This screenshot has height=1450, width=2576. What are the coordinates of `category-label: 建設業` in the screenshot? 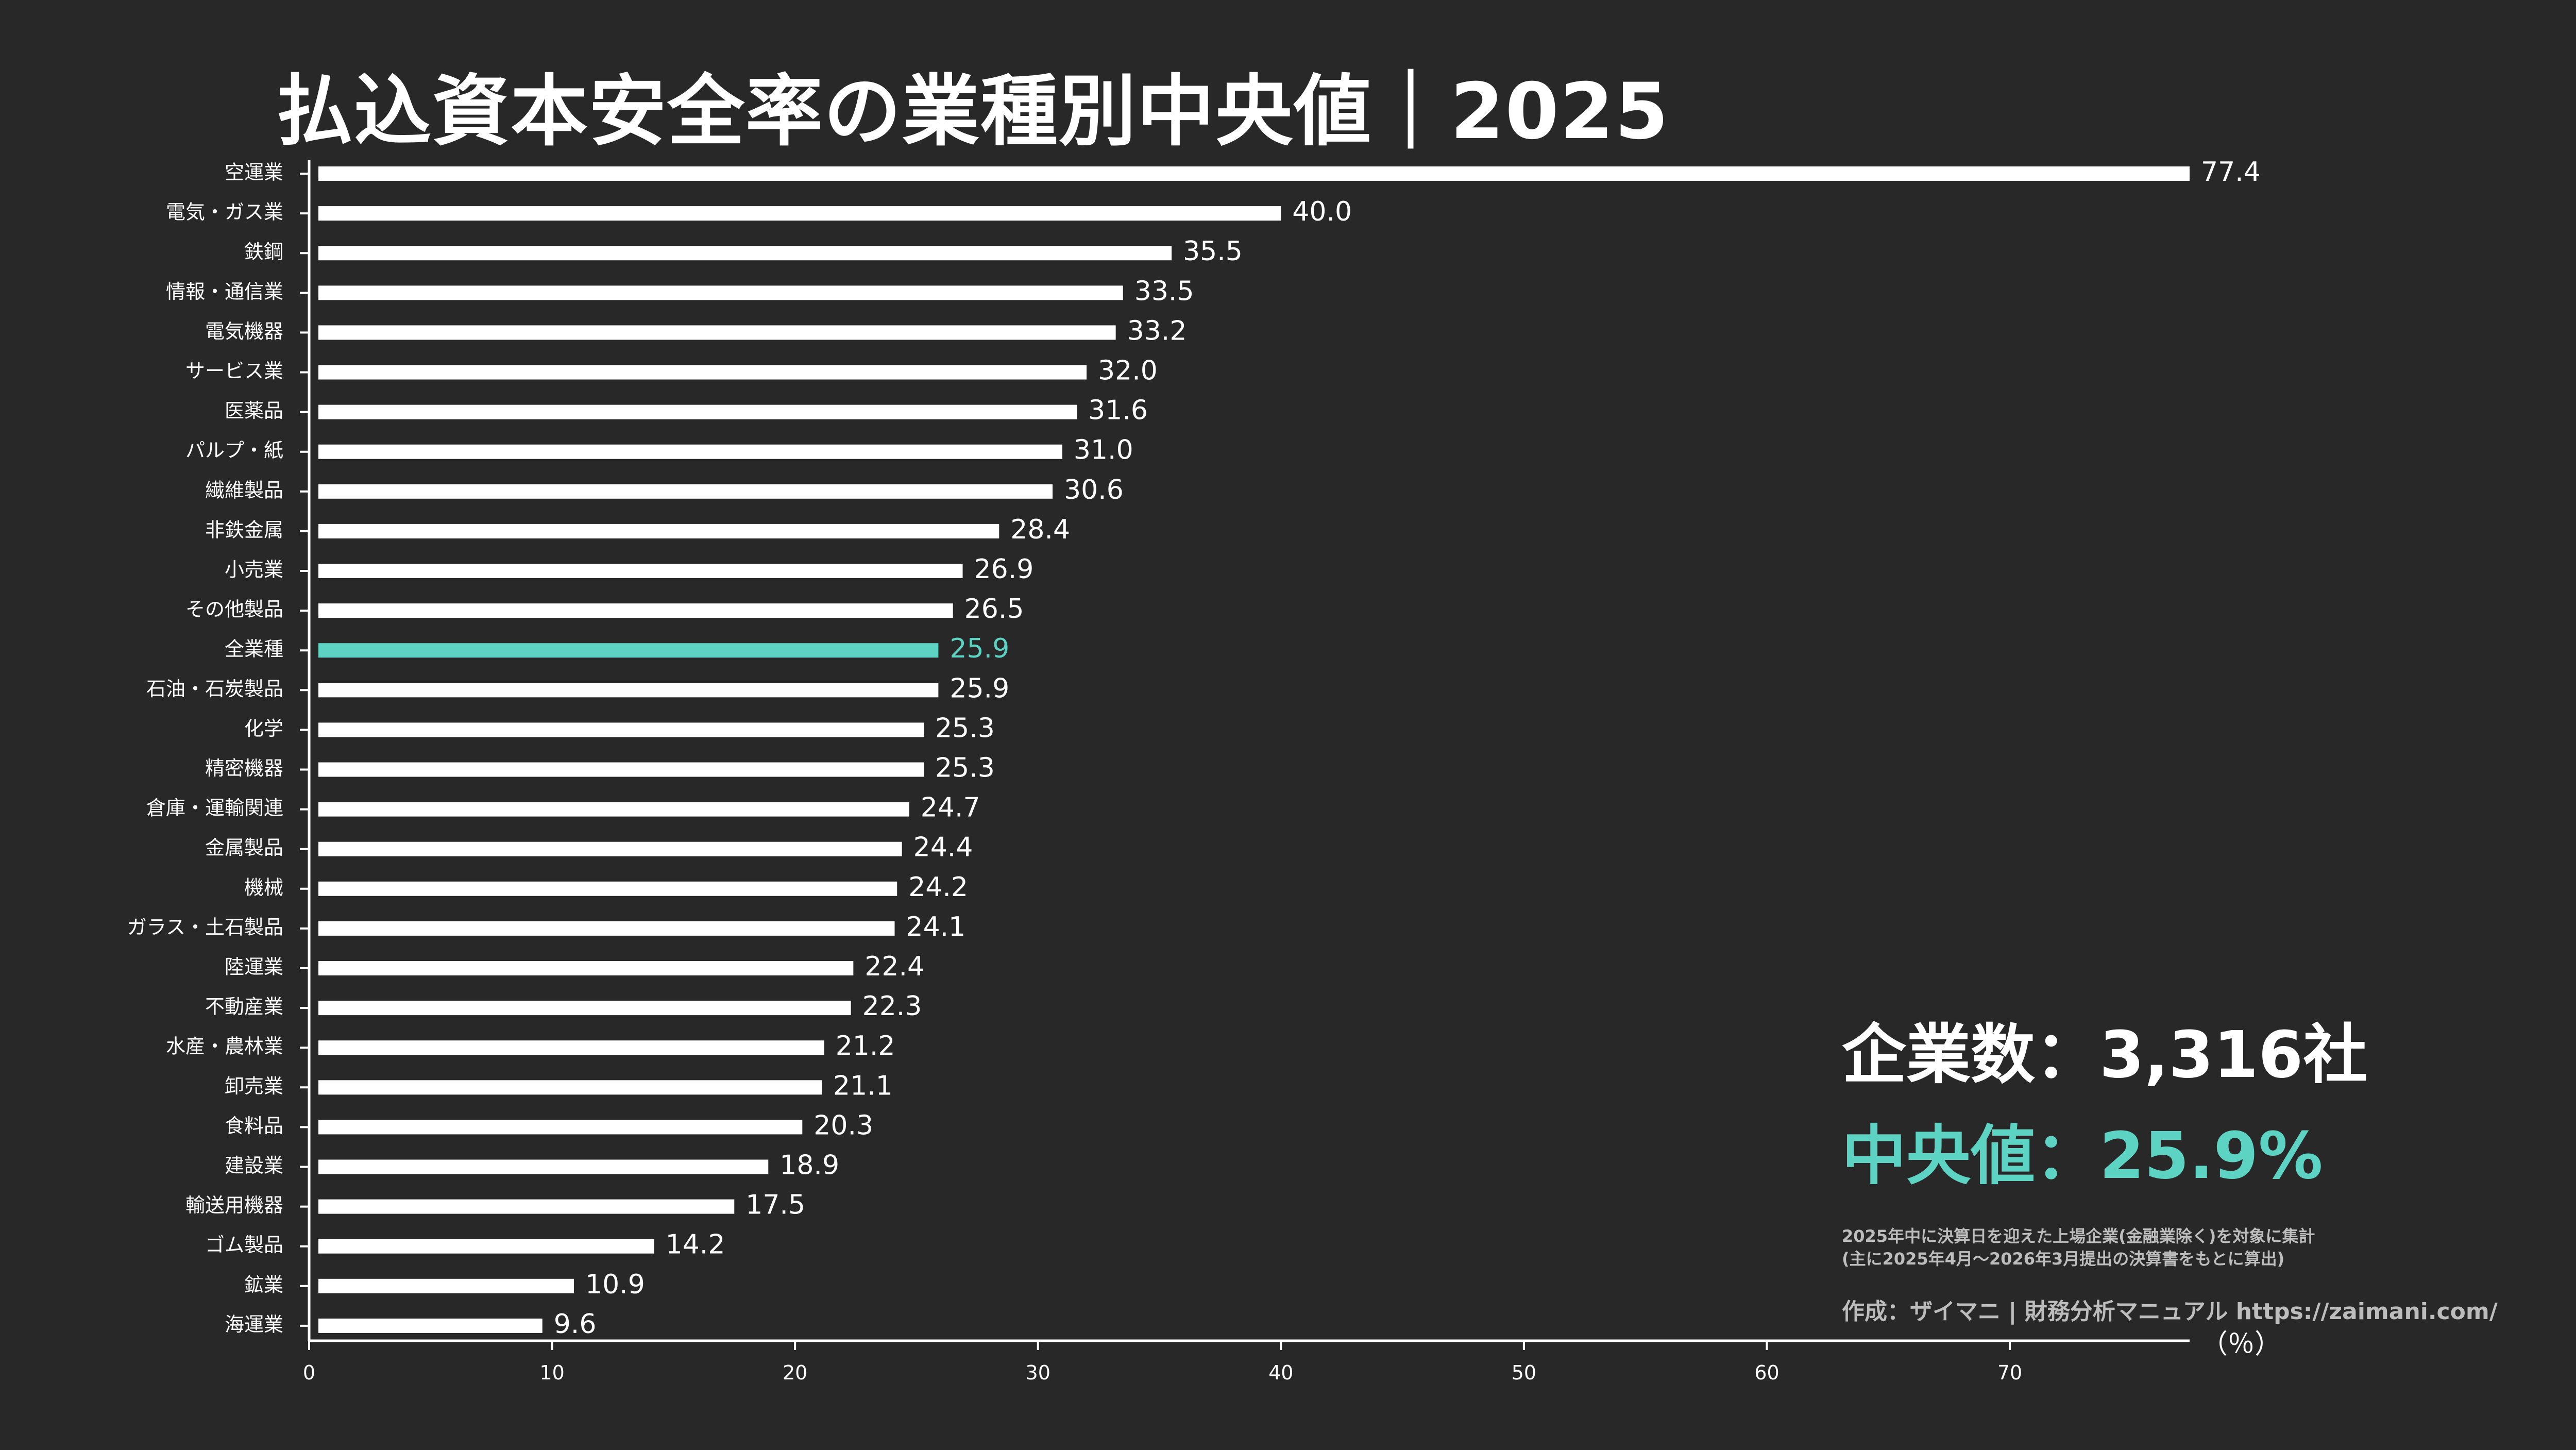 It's located at (254, 1166).